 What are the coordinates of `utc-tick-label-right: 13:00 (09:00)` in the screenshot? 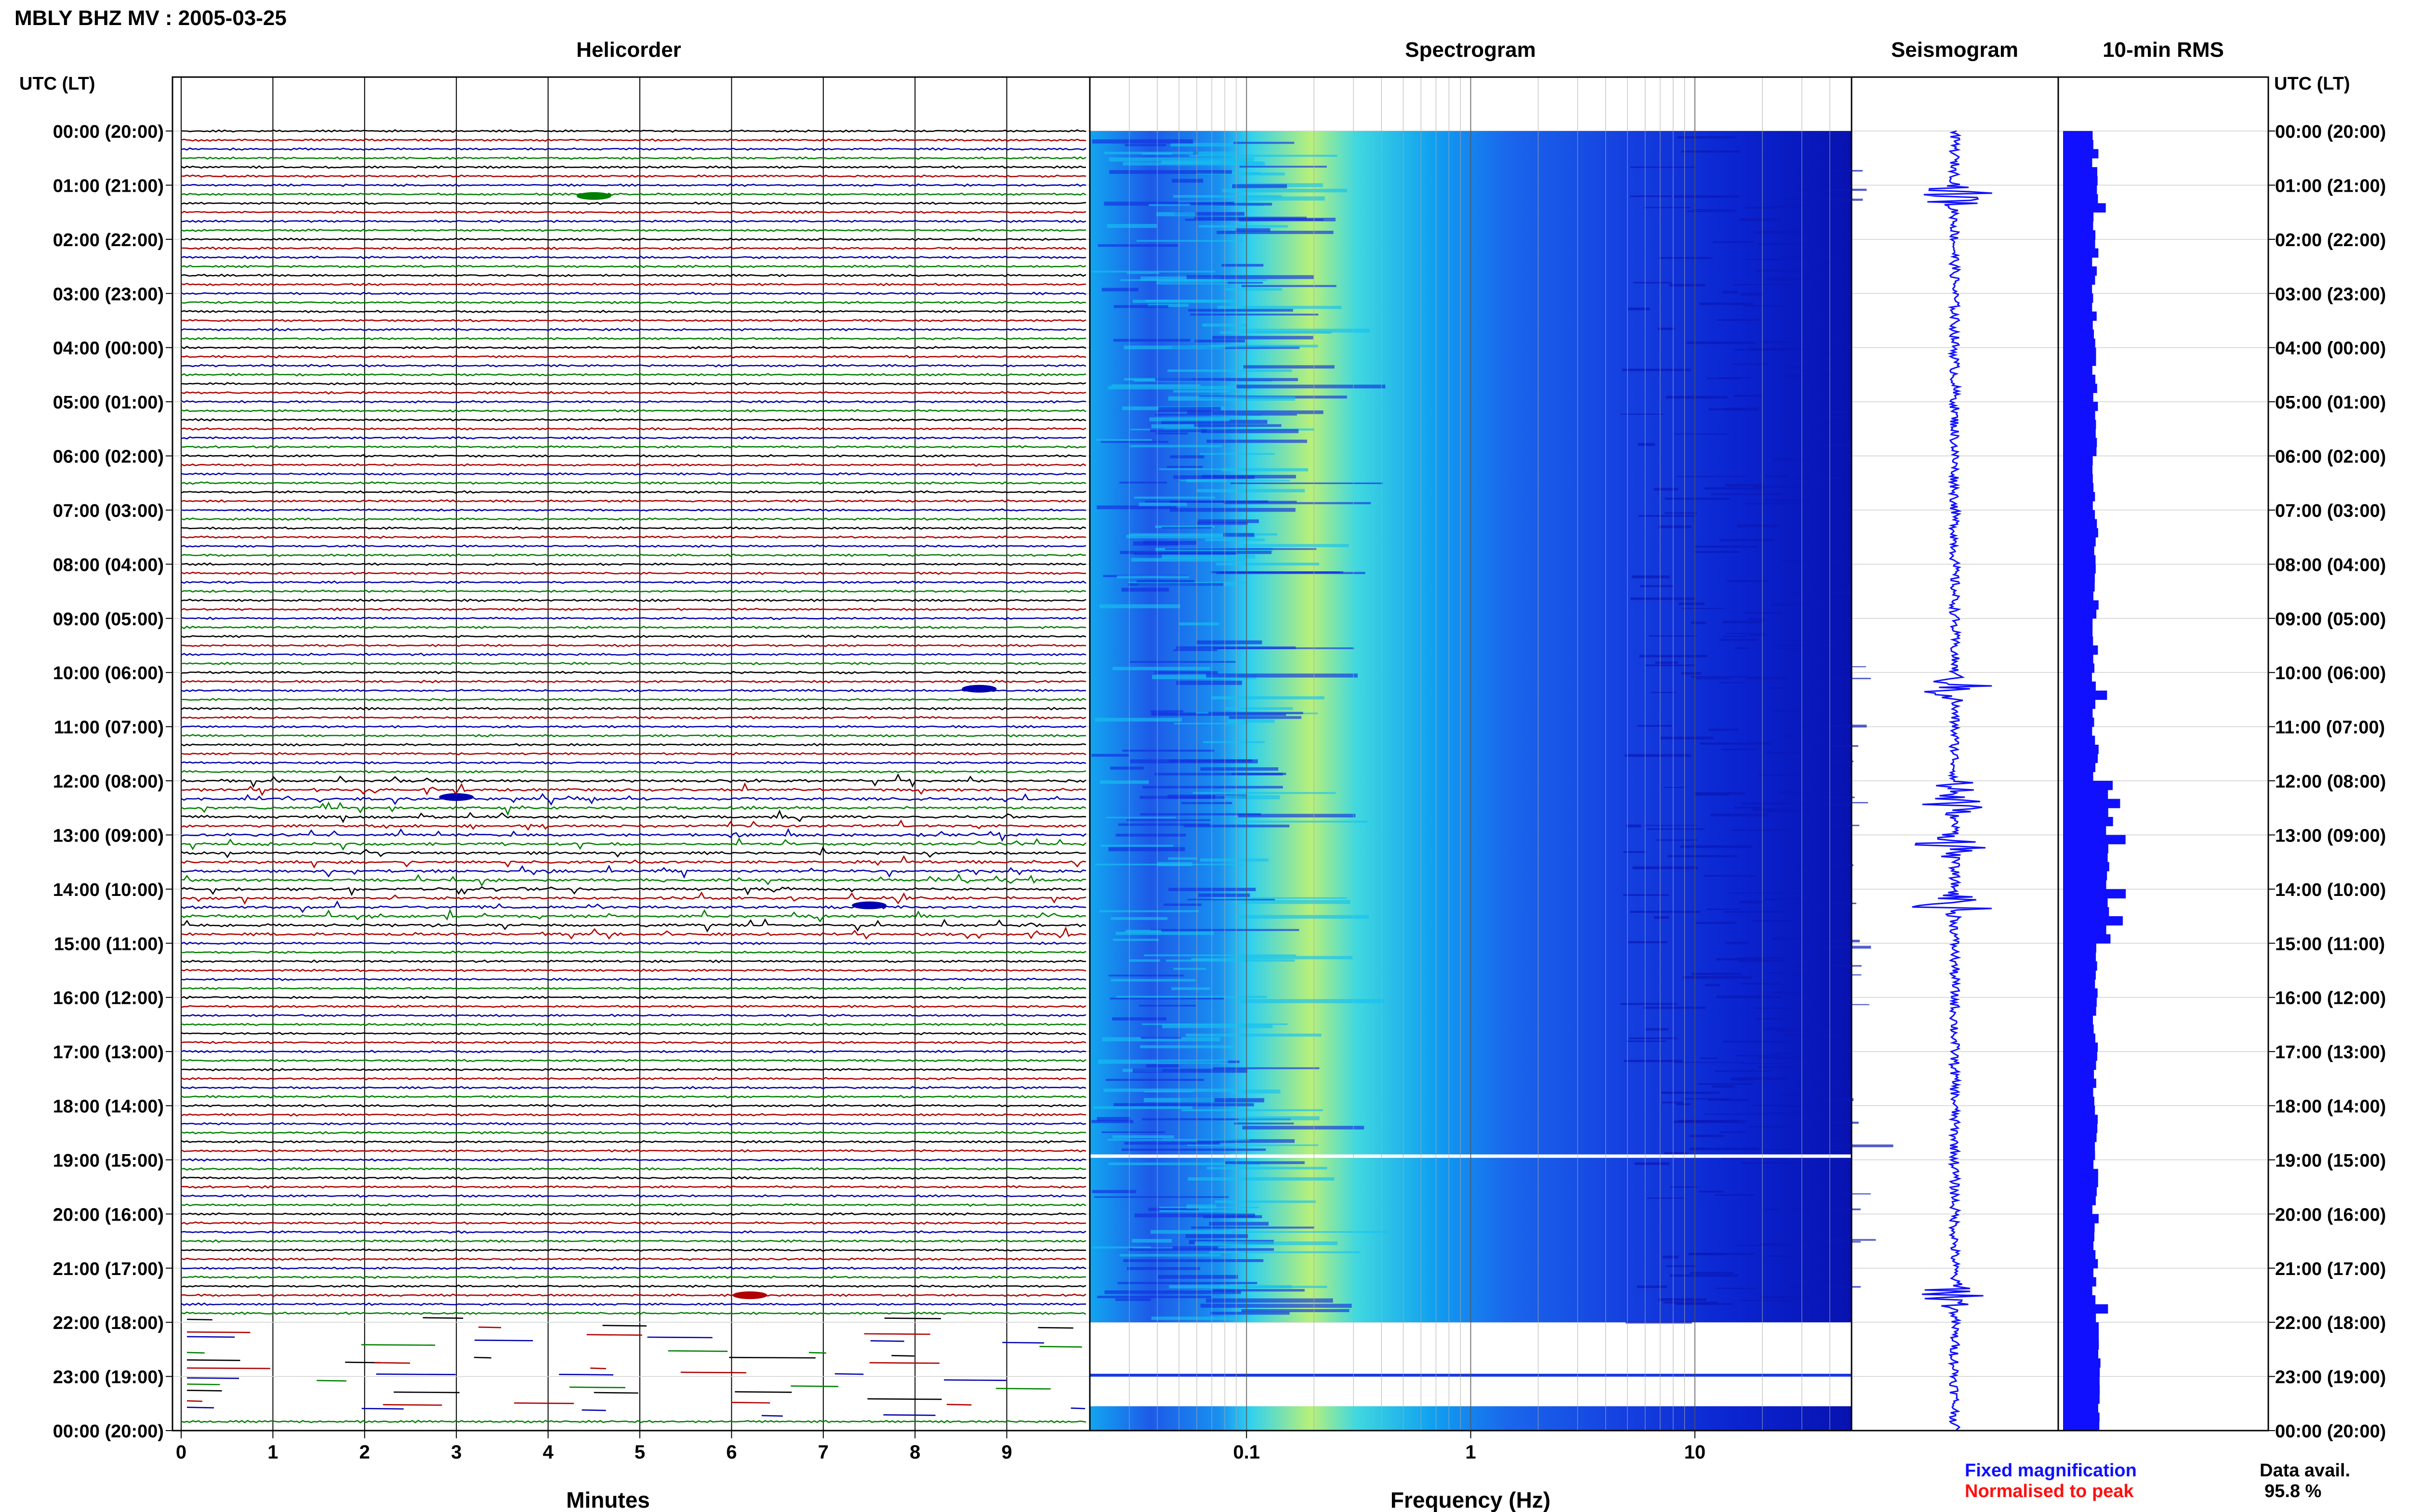 It's located at (2330, 836).